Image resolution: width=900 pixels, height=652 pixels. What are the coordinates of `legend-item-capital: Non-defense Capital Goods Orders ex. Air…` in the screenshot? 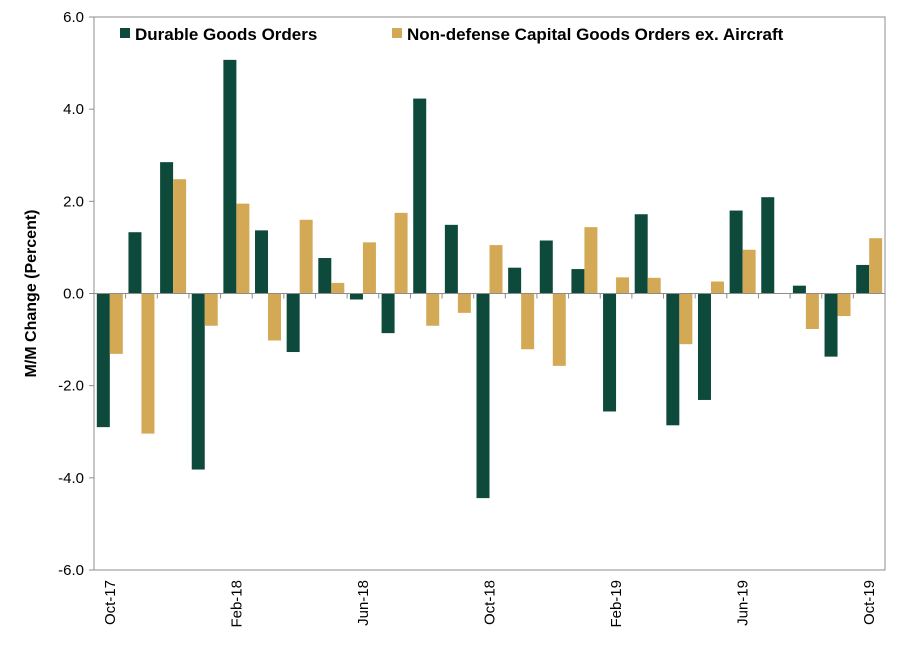 It's located at (588, 34).